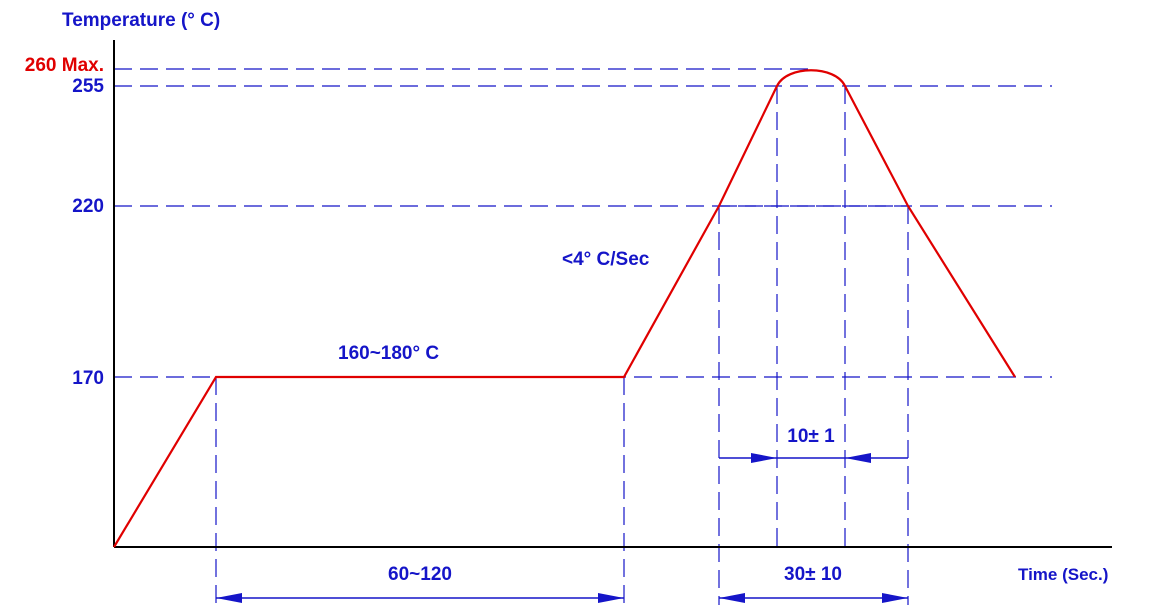  What do you see at coordinates (1063, 574) in the screenshot?
I see `x-axis-label: Time (Sec.)` at bounding box center [1063, 574].